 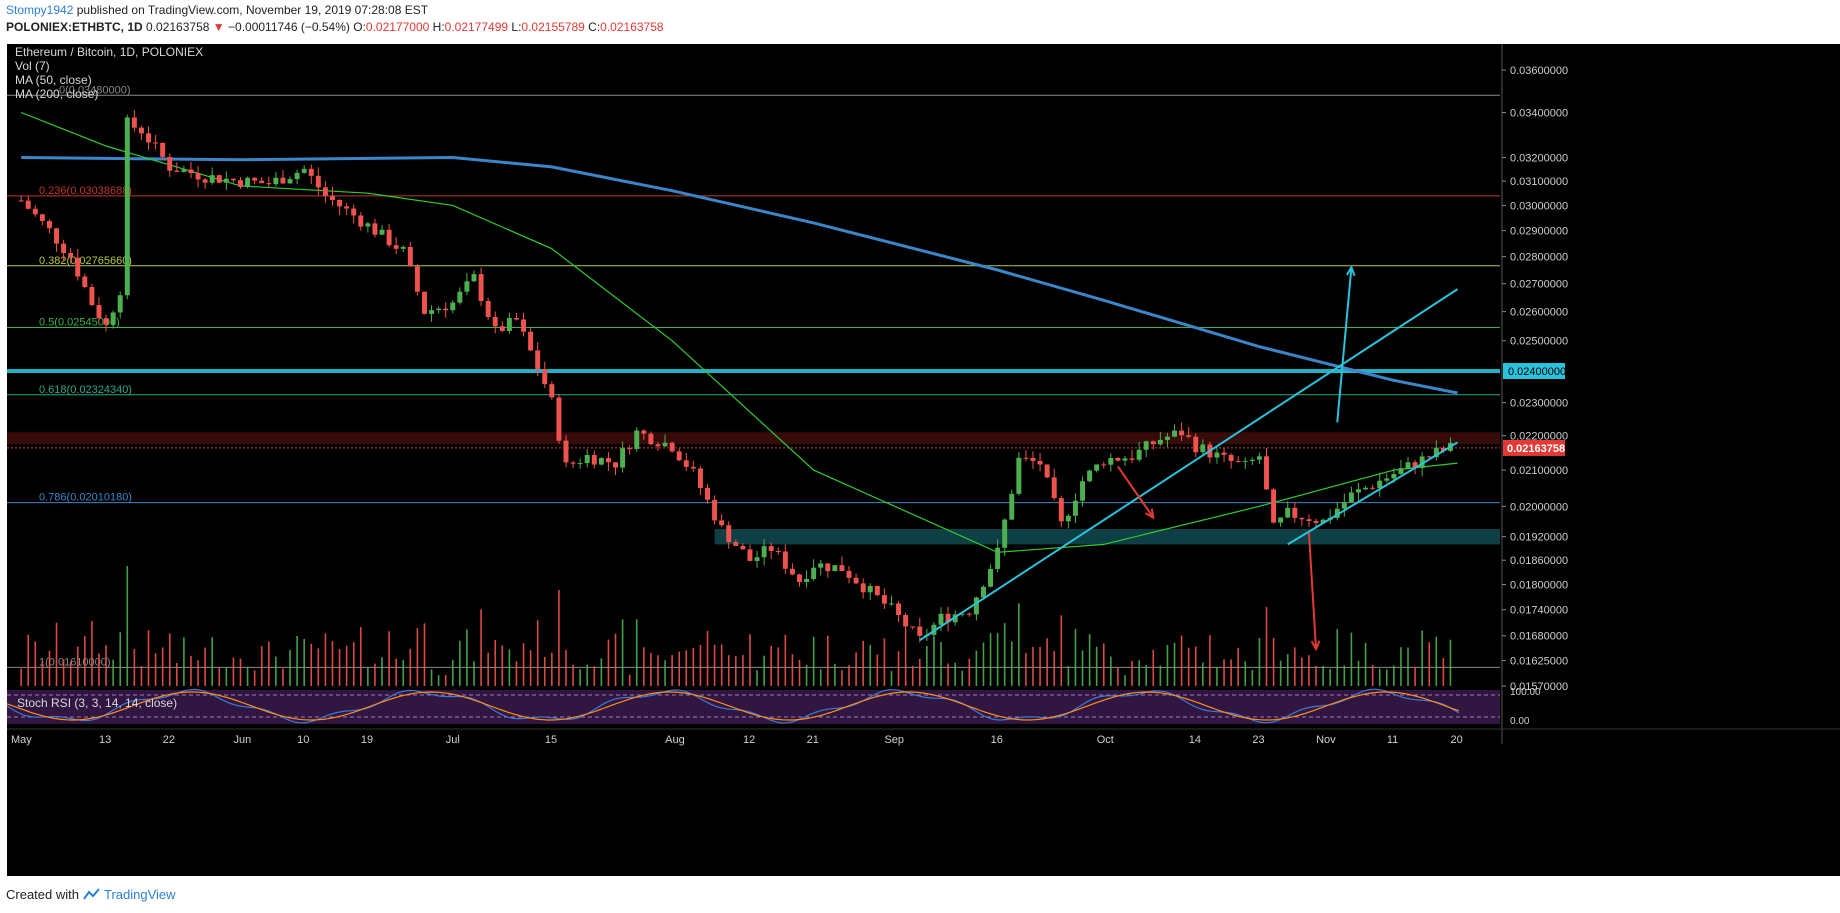 What do you see at coordinates (95, 90) in the screenshot?
I see `fib-label: 0(0.03480000)` at bounding box center [95, 90].